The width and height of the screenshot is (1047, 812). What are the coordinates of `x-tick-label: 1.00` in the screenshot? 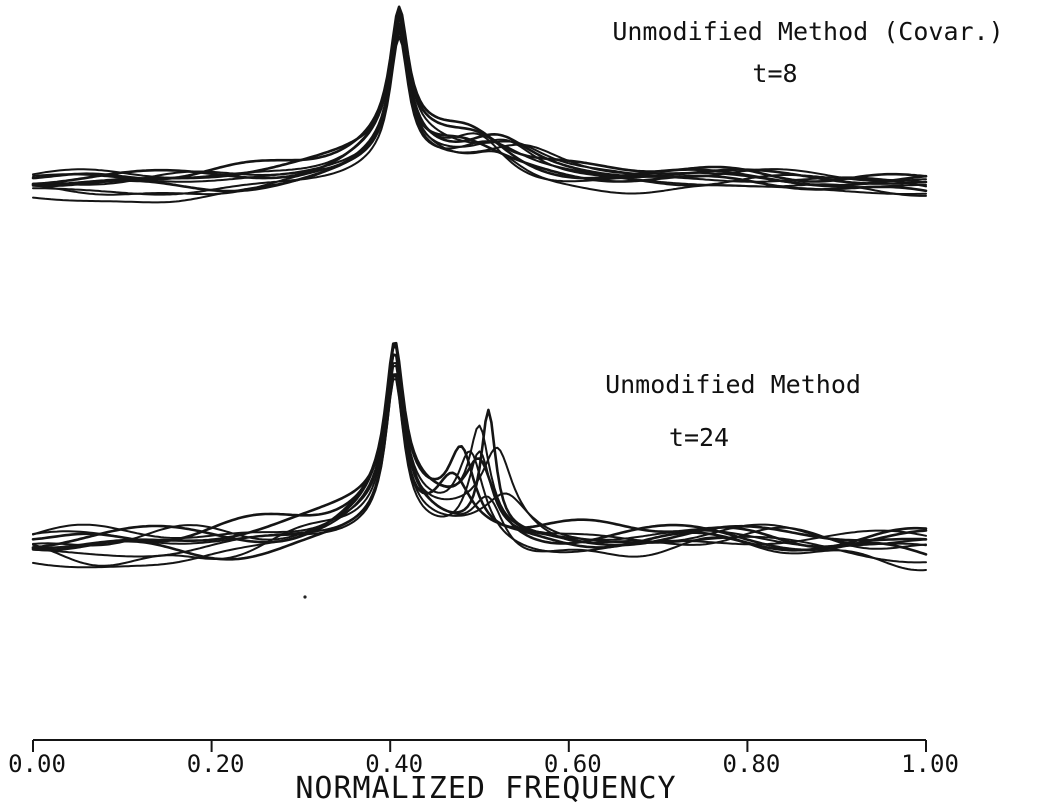 It's located at (930, 764).